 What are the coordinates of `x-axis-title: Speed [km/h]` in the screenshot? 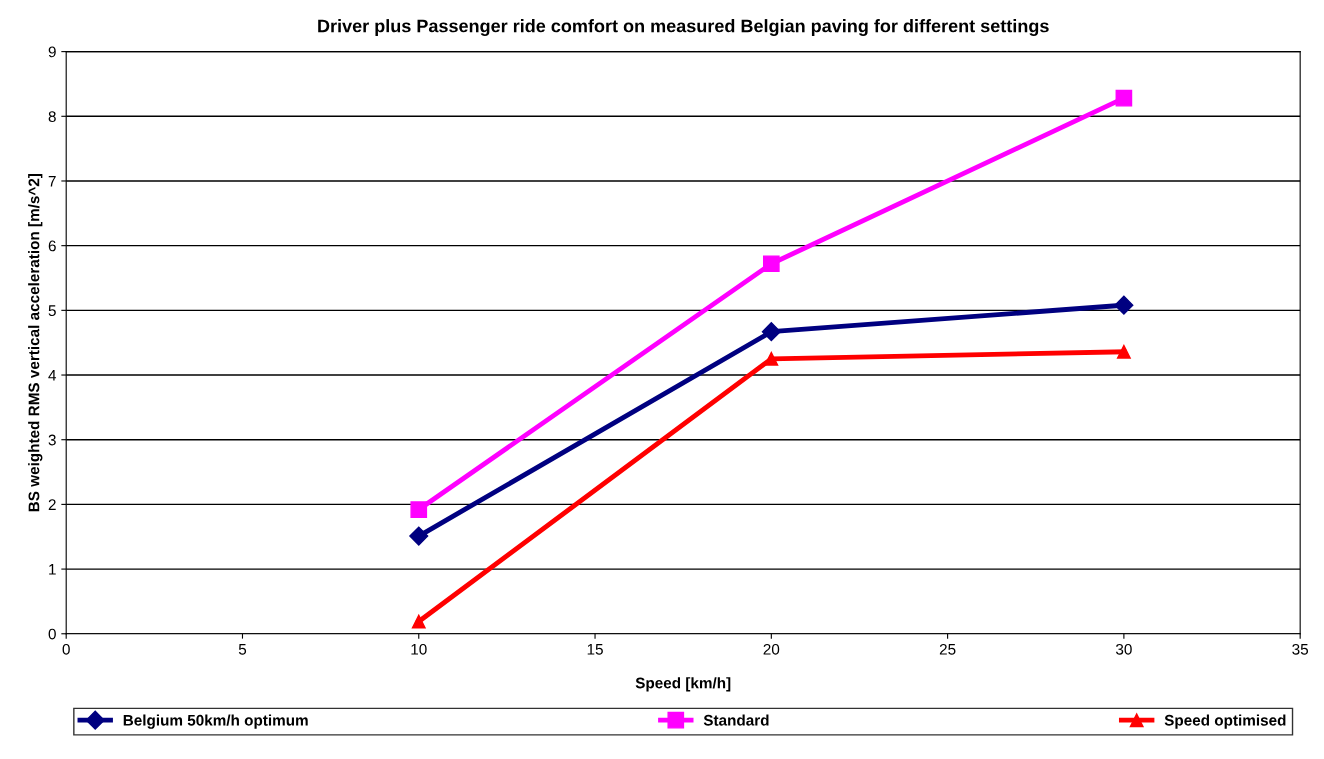 It's located at (683, 684).